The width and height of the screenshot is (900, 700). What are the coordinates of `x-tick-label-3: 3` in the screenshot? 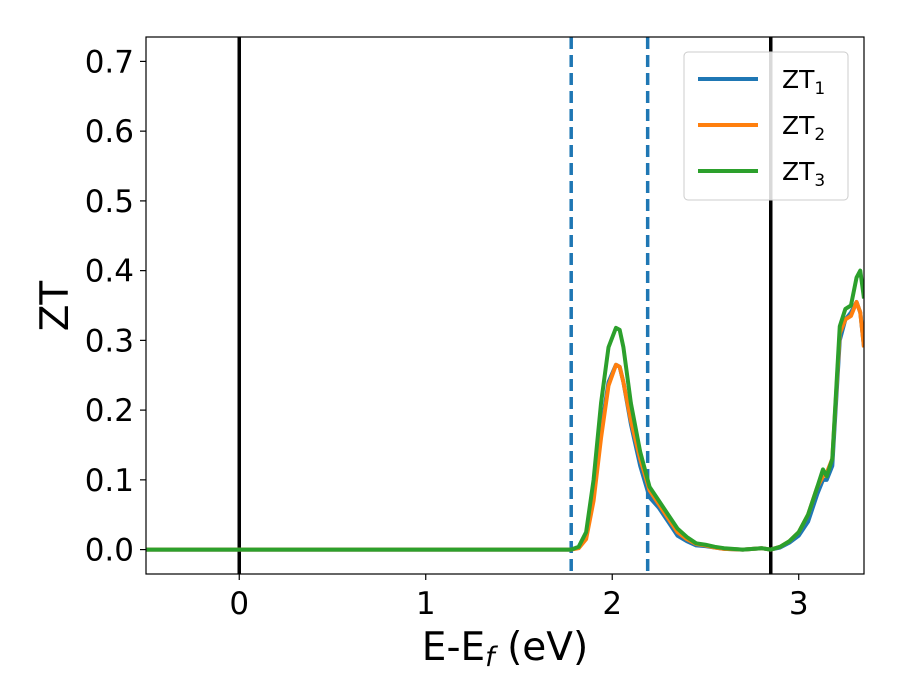 It's located at (799, 604).